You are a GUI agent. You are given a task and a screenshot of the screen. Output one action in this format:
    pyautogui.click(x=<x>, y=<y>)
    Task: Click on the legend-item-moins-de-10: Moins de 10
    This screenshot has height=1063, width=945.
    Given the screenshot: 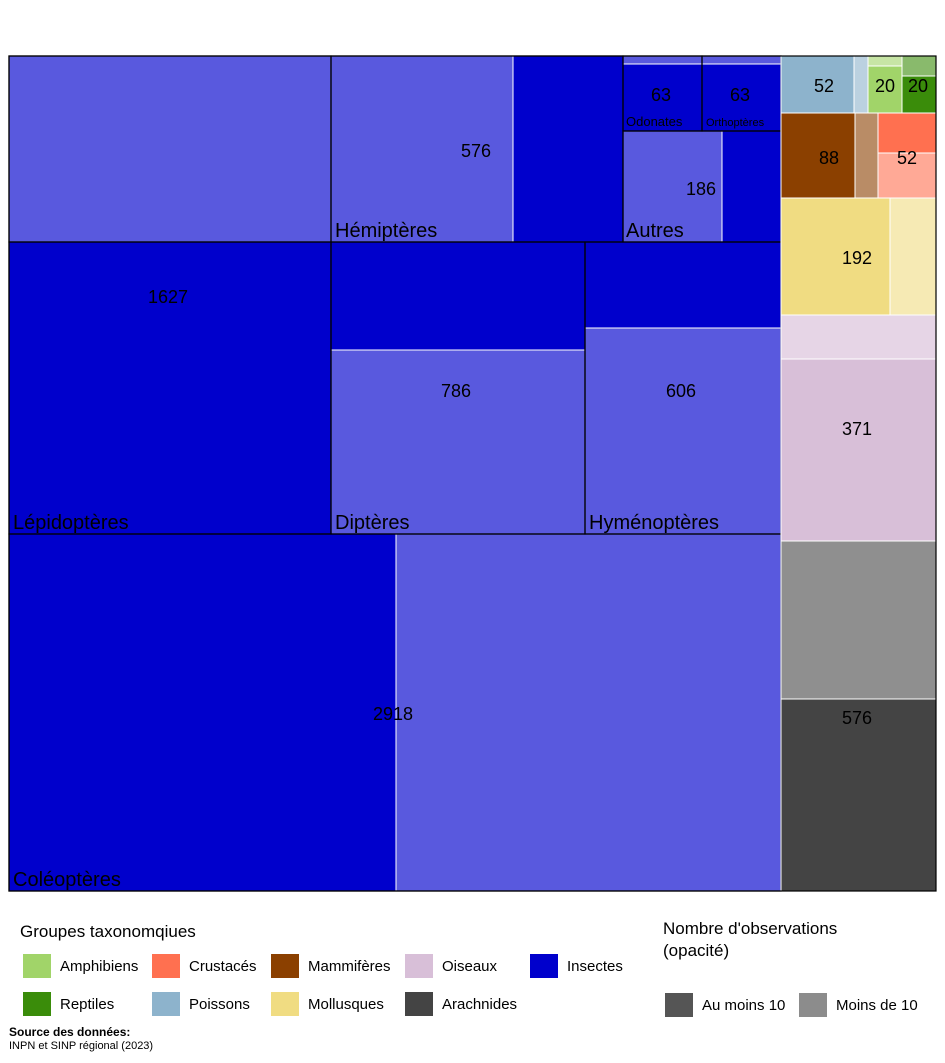 What is the action you would take?
    pyautogui.click(x=858, y=1005)
    